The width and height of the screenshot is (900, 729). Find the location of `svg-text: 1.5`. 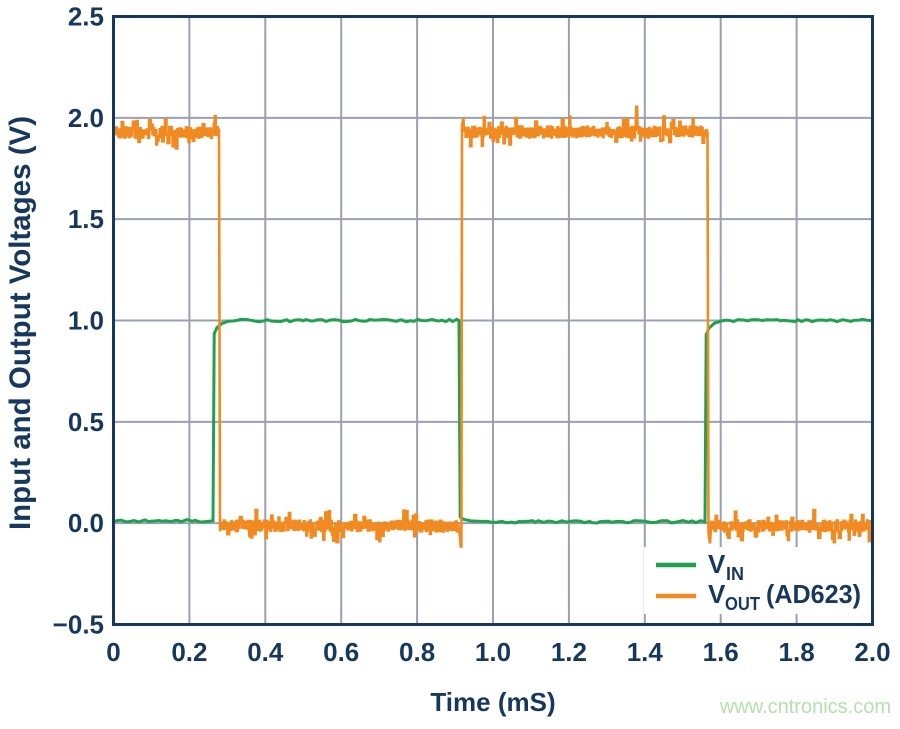

svg-text: 1.5 is located at coordinates (86, 219).